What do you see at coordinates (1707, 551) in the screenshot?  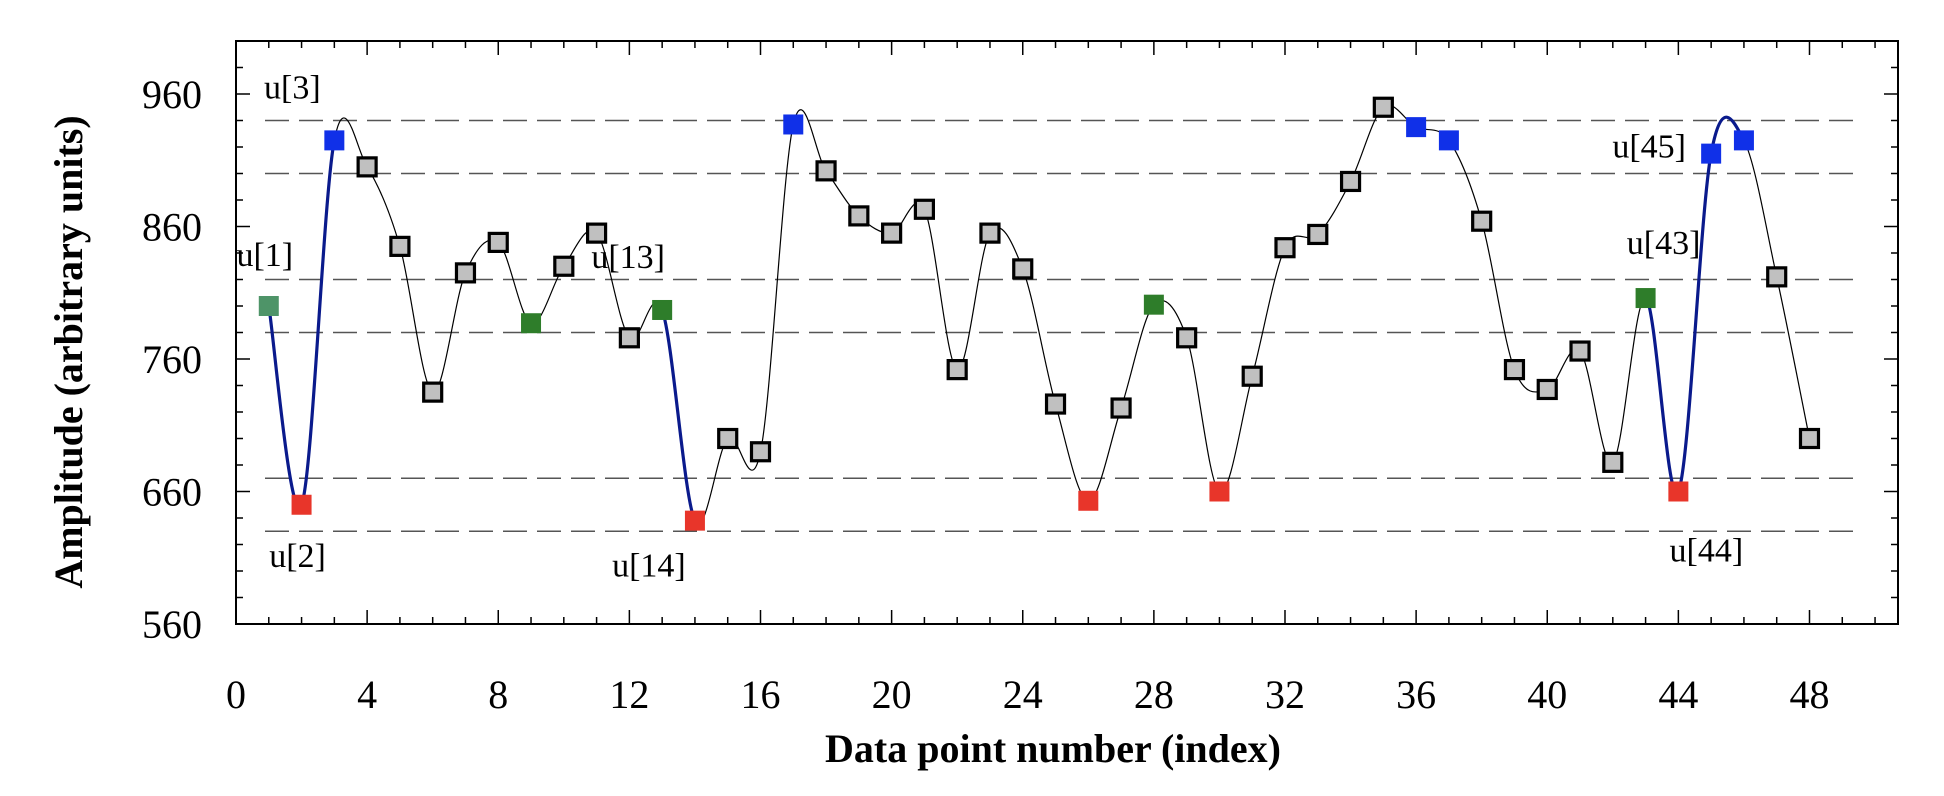 I see `point-annotation: u[44]` at bounding box center [1707, 551].